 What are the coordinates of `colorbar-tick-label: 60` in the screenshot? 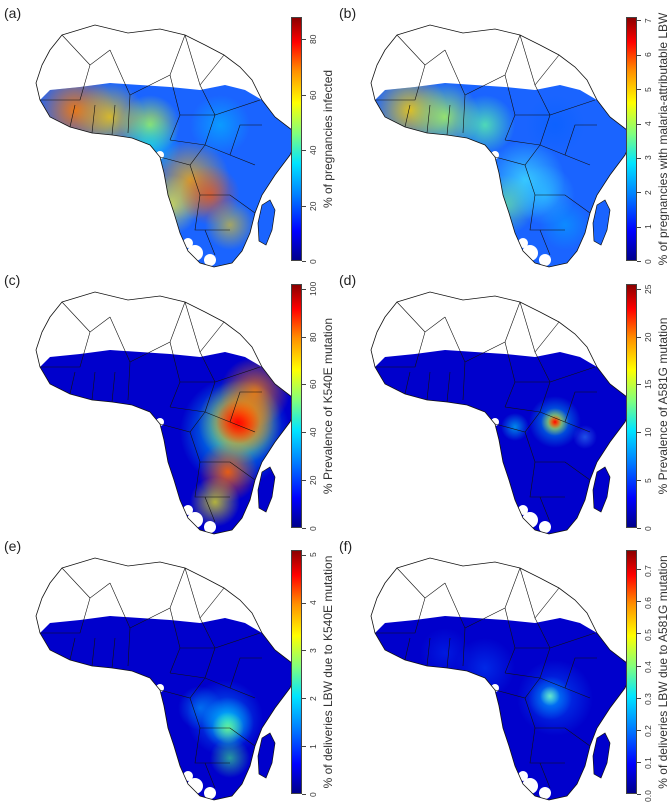 It's located at (313, 95).